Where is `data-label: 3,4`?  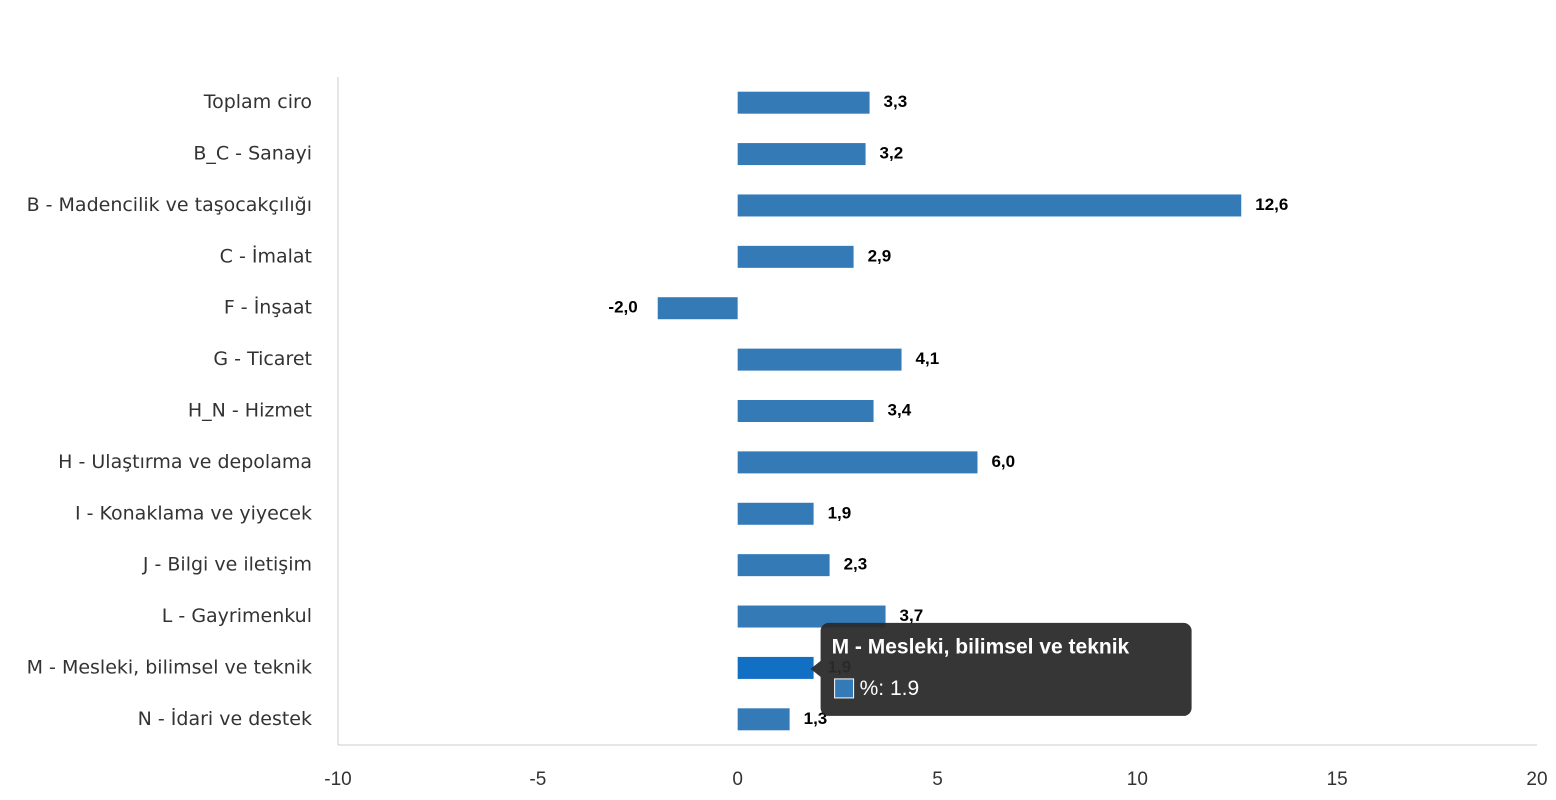
data-label: 3,4 is located at coordinates (900, 409).